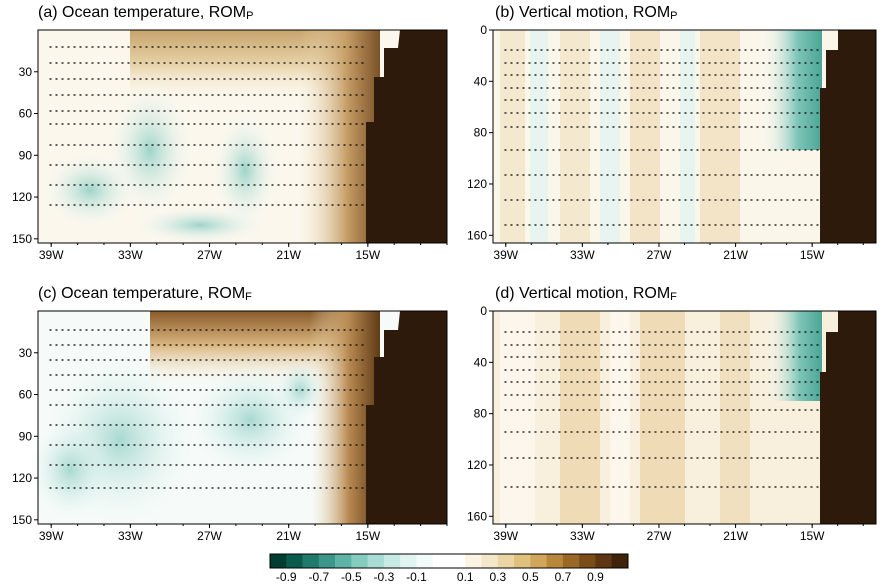  I want to click on panel-b-y-tick-label: 40, so click(481, 81).